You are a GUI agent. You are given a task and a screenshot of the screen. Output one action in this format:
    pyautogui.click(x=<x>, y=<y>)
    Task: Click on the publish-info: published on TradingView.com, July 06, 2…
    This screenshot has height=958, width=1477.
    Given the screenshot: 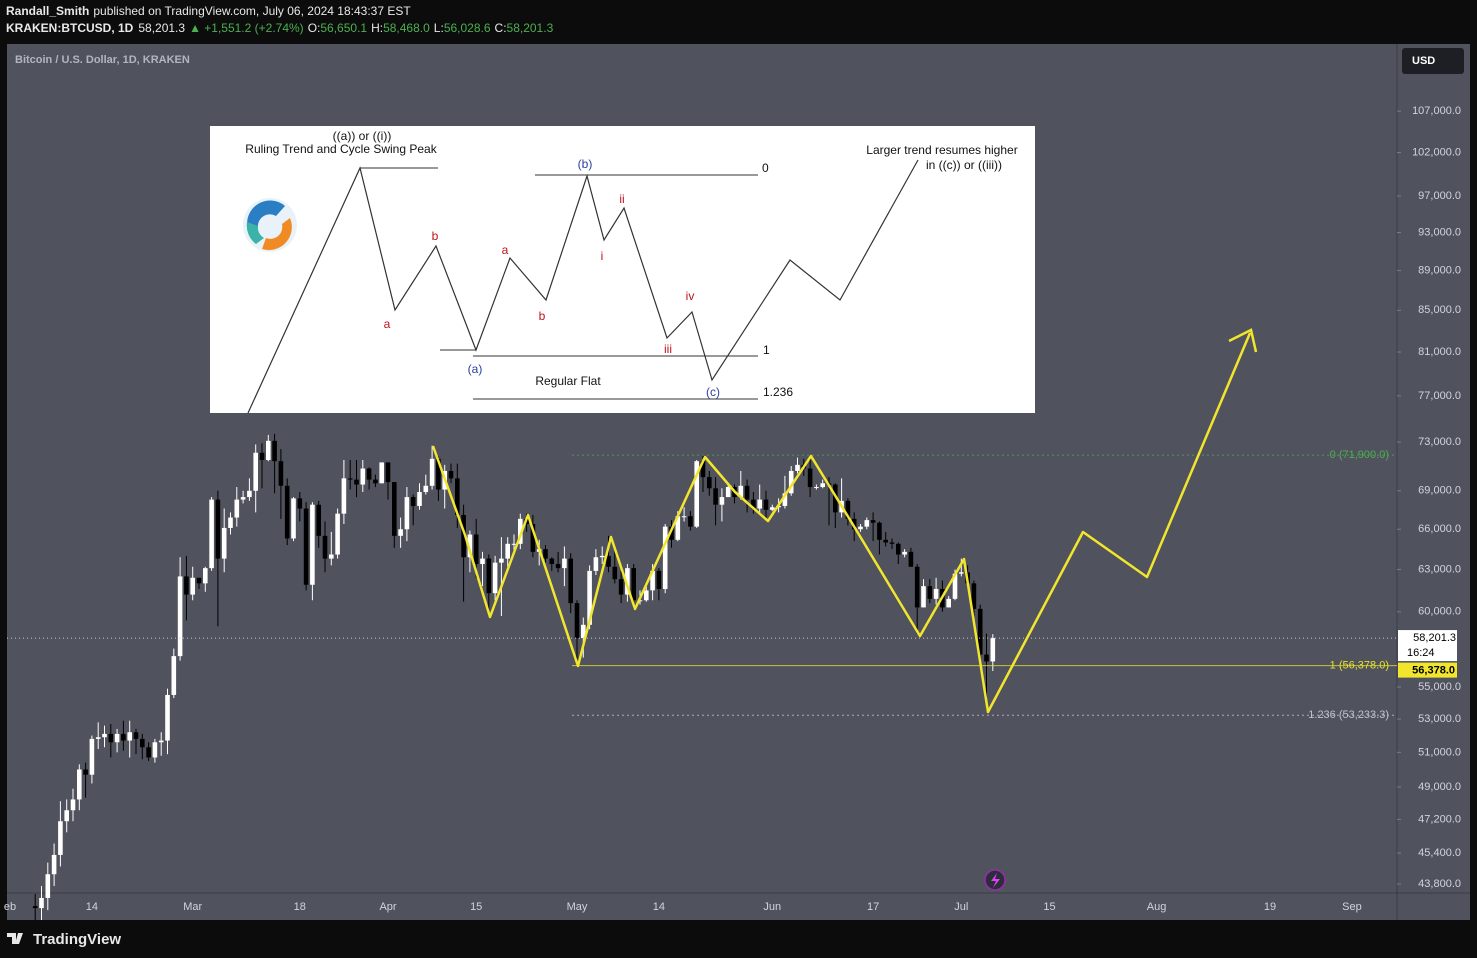 What is the action you would take?
    pyautogui.click(x=252, y=11)
    